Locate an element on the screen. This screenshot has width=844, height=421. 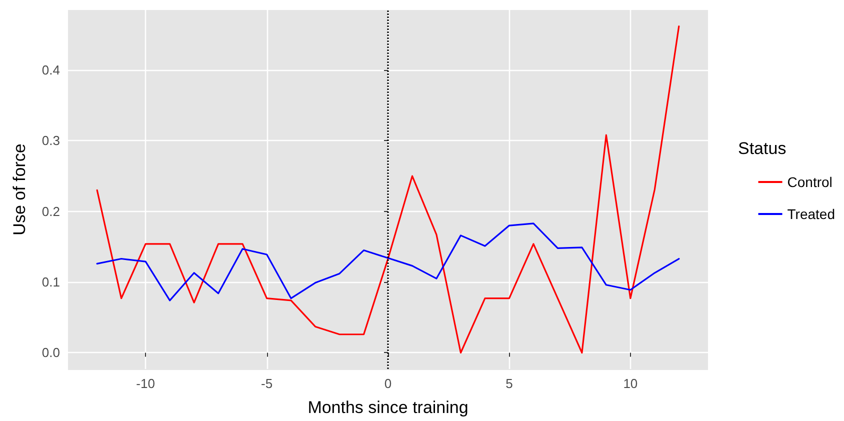
x-tick-label: 0 is located at coordinates (388, 383).